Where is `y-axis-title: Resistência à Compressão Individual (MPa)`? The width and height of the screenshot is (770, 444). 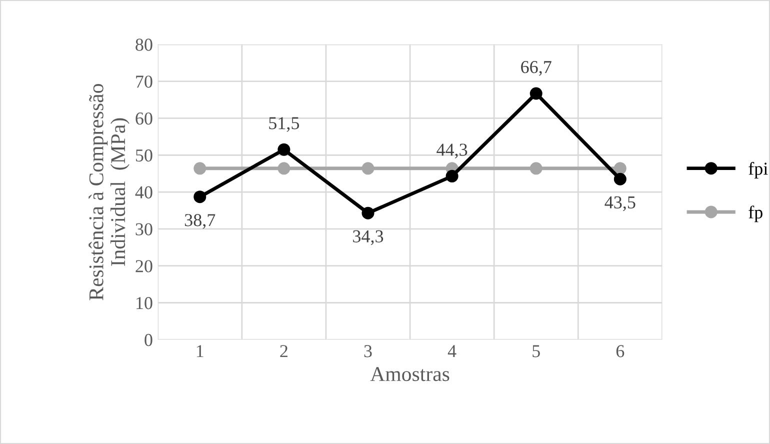 y-axis-title: Resistência à Compressão Individual (MPa) is located at coordinates (109, 192).